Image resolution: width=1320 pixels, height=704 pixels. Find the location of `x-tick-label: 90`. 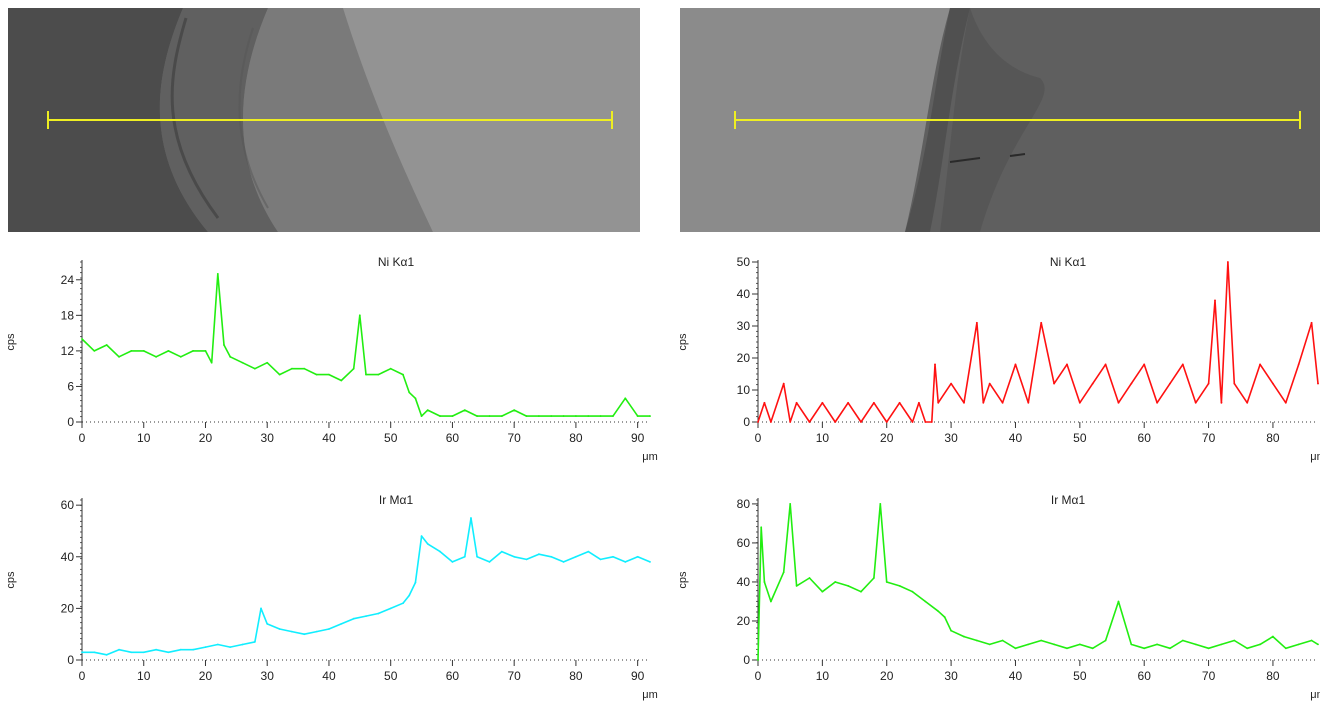

x-tick-label: 90 is located at coordinates (638, 676).